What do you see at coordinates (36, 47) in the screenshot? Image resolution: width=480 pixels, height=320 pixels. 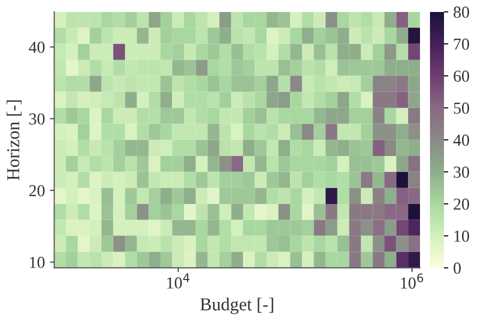 I see `y-tick-label: 40` at bounding box center [36, 47].